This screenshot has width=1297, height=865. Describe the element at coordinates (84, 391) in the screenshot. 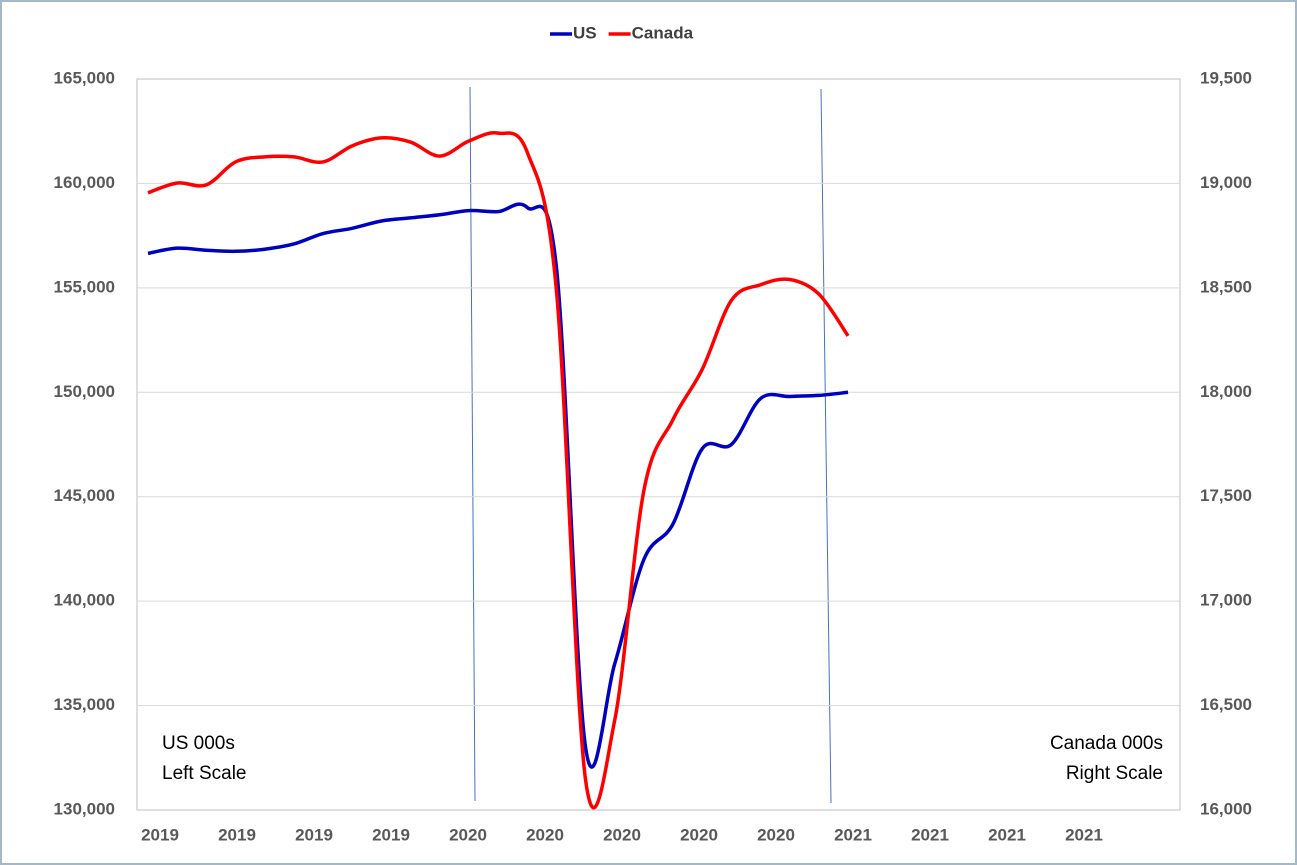

I see `y-tick-label: 150,000` at that location.